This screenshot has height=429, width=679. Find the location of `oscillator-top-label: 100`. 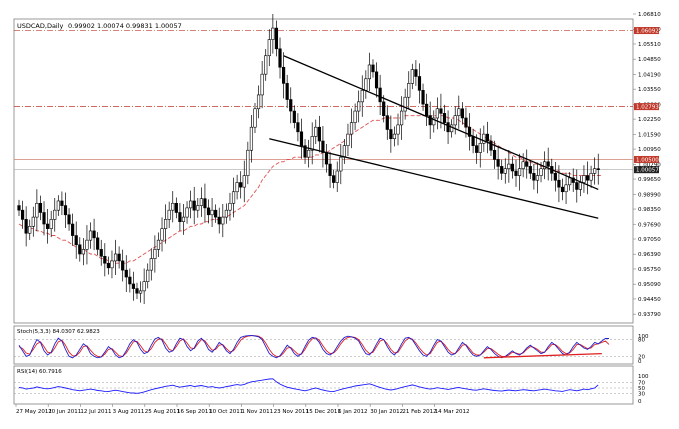

oscillator-top-label: 100 is located at coordinates (643, 377).